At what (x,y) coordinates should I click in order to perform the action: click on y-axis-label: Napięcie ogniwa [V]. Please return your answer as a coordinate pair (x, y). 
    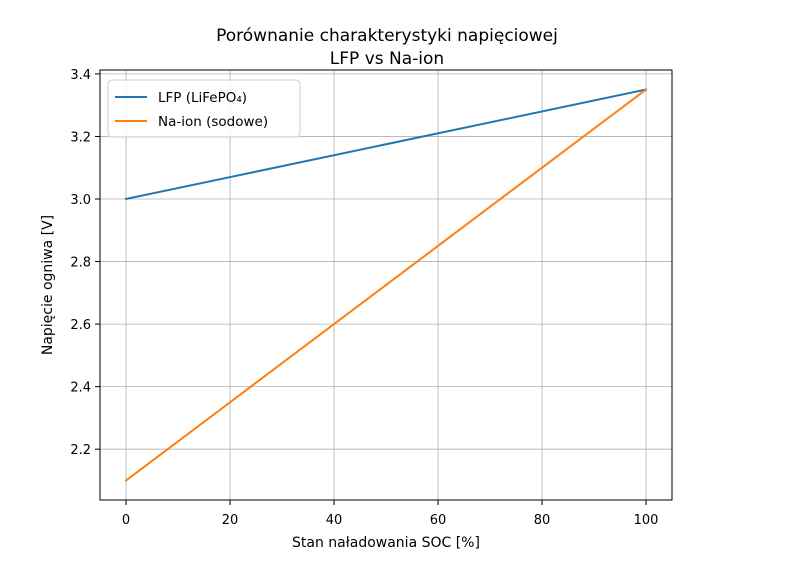
    Looking at the image, I should click on (48, 285).